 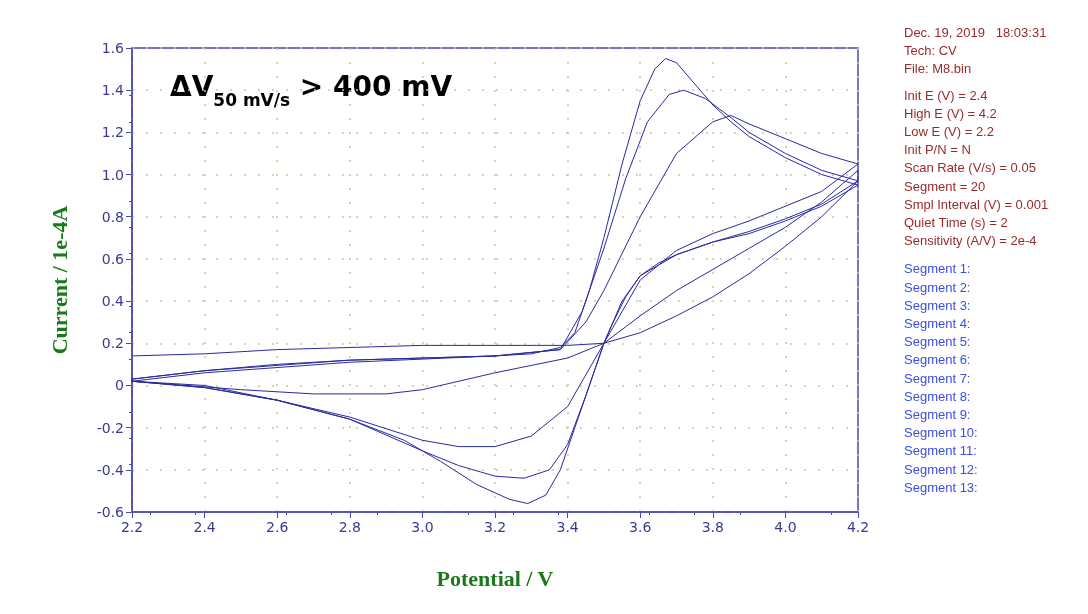 I want to click on text: Segment = 20, so click(x=945, y=186).